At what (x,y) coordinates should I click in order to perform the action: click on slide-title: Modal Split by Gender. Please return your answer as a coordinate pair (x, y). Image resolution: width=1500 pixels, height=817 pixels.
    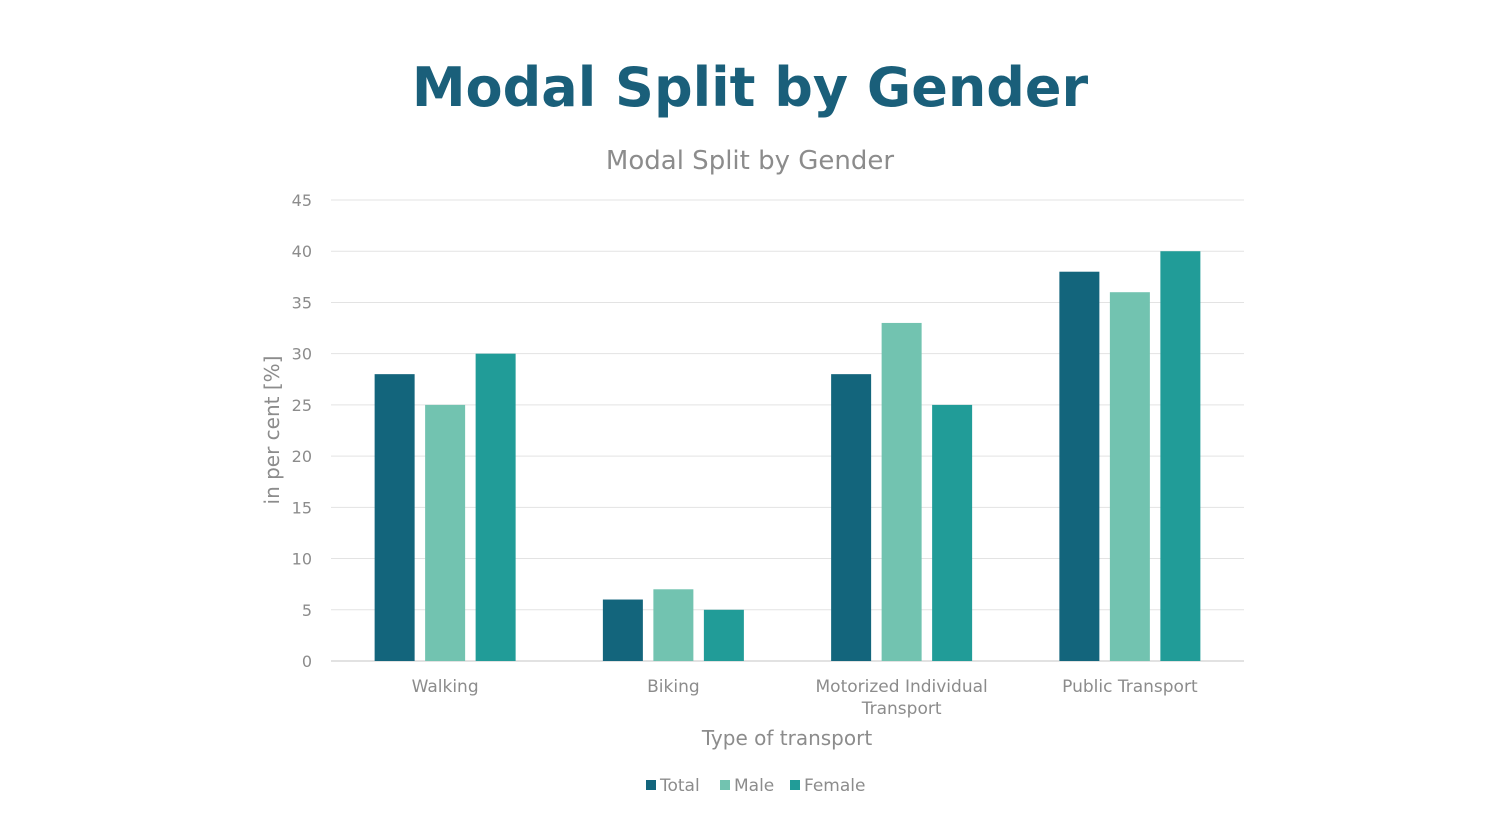
    Looking at the image, I should click on (750, 87).